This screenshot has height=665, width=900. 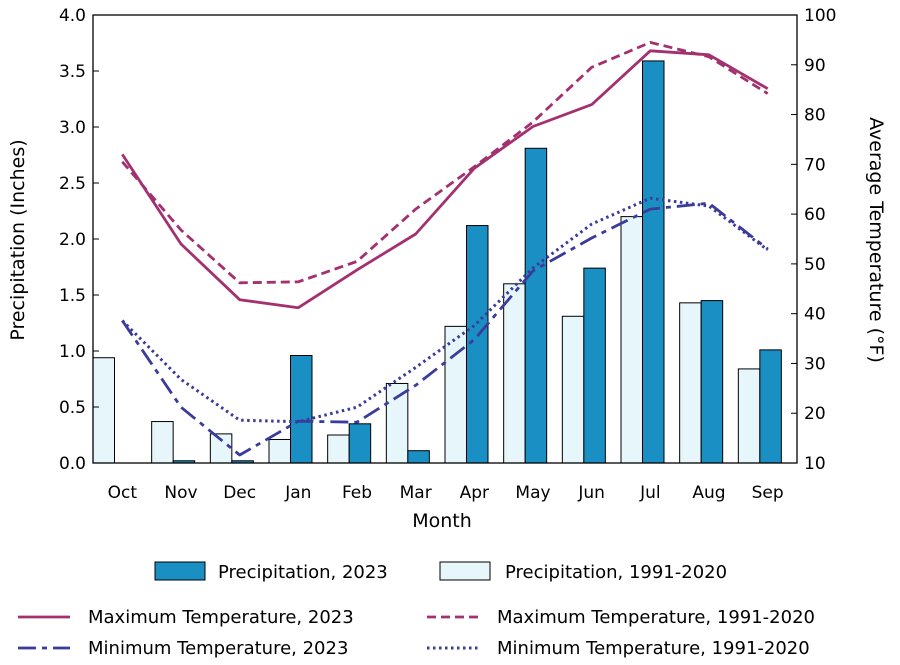 I want to click on bar-2023-apr, so click(x=477, y=344).